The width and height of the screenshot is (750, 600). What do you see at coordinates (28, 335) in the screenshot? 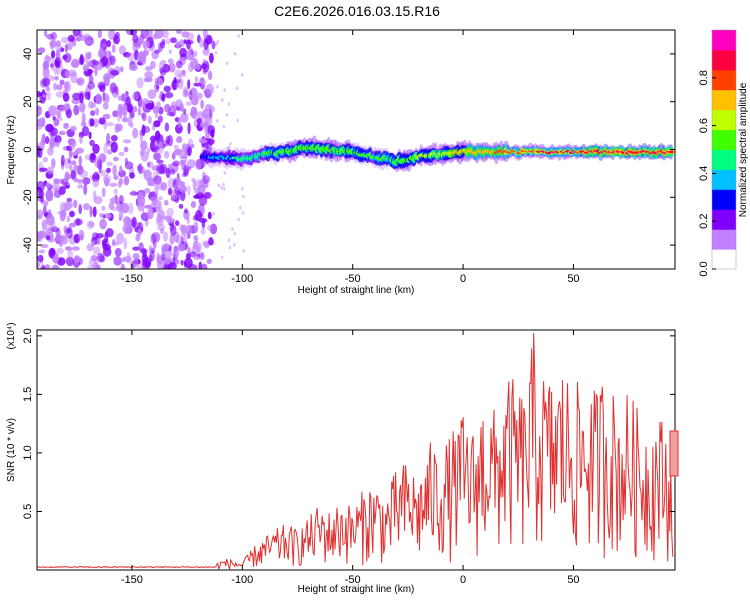
I see `y-tick-label: 2.0` at bounding box center [28, 335].